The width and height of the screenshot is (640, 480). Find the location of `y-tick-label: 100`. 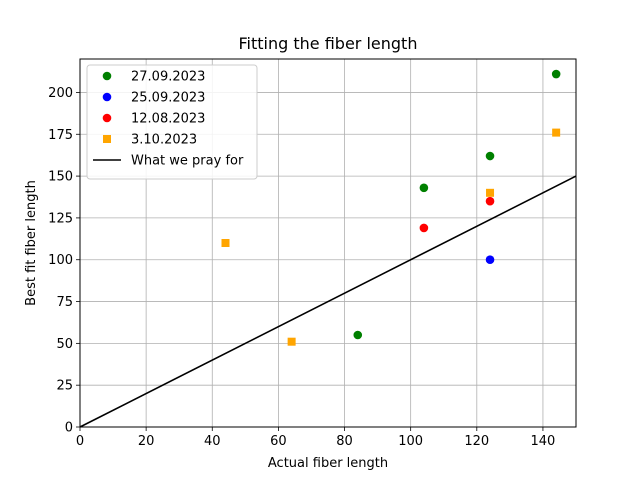

y-tick-label: 100 is located at coordinates (60, 260).